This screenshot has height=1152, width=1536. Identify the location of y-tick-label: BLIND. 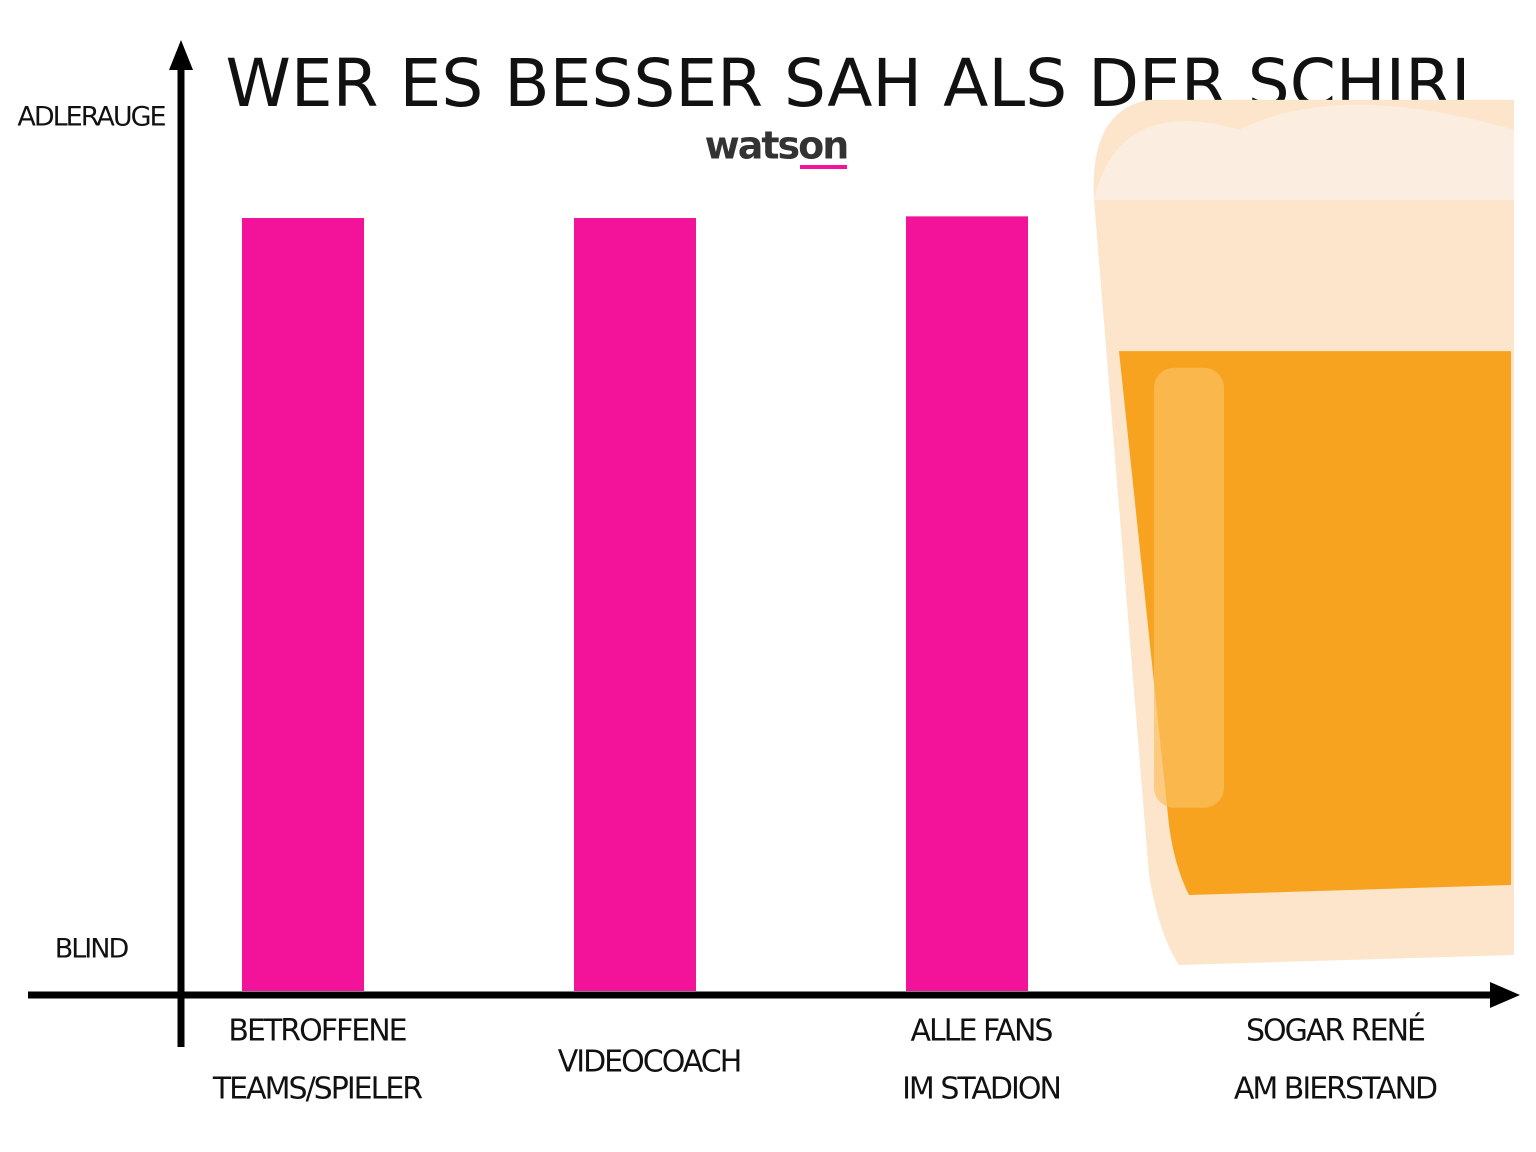
(92, 949).